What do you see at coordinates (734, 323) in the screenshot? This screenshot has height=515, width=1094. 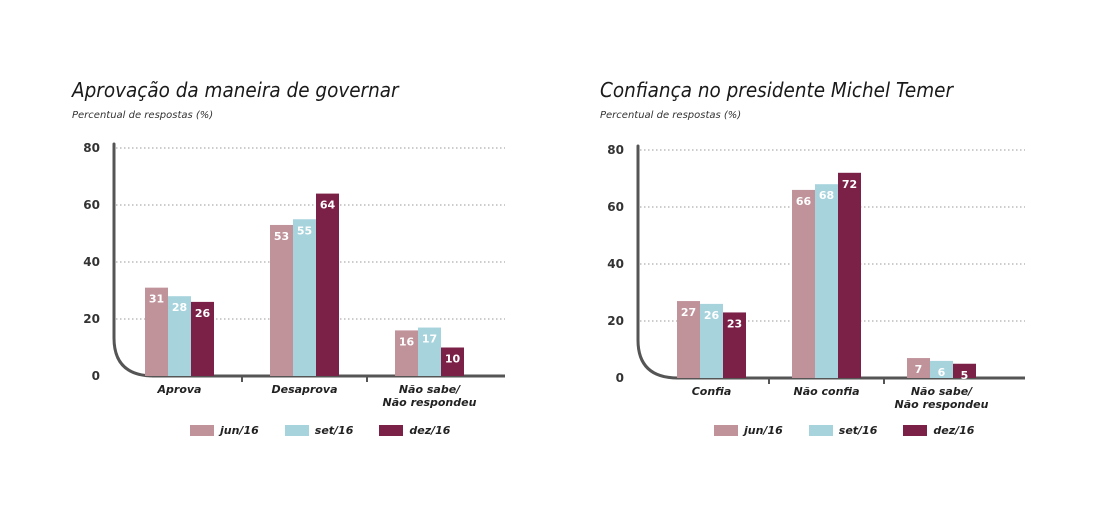 I see `data-label: 23` at bounding box center [734, 323].